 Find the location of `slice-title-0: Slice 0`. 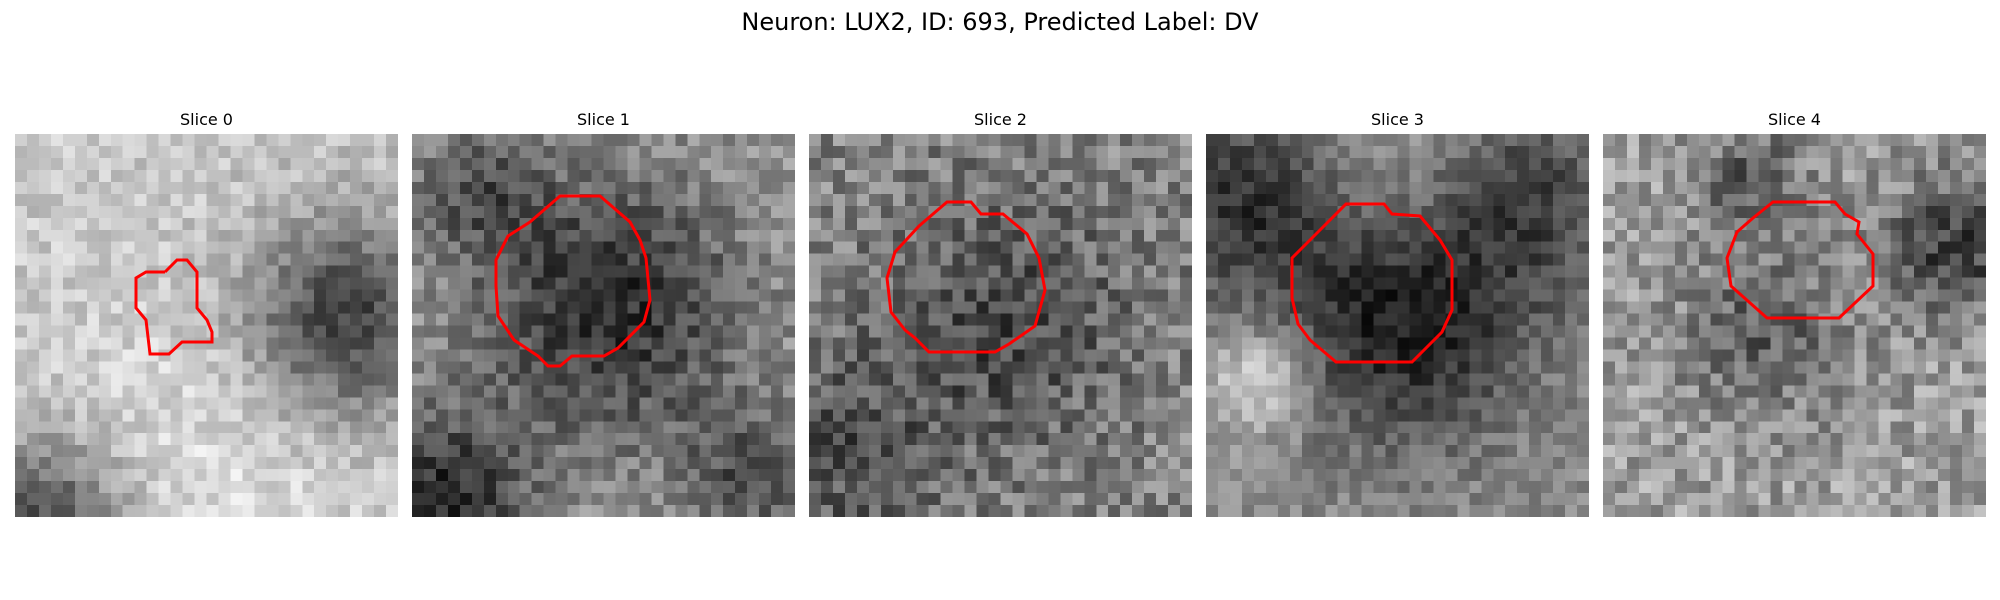

slice-title-0: Slice 0 is located at coordinates (206, 119).